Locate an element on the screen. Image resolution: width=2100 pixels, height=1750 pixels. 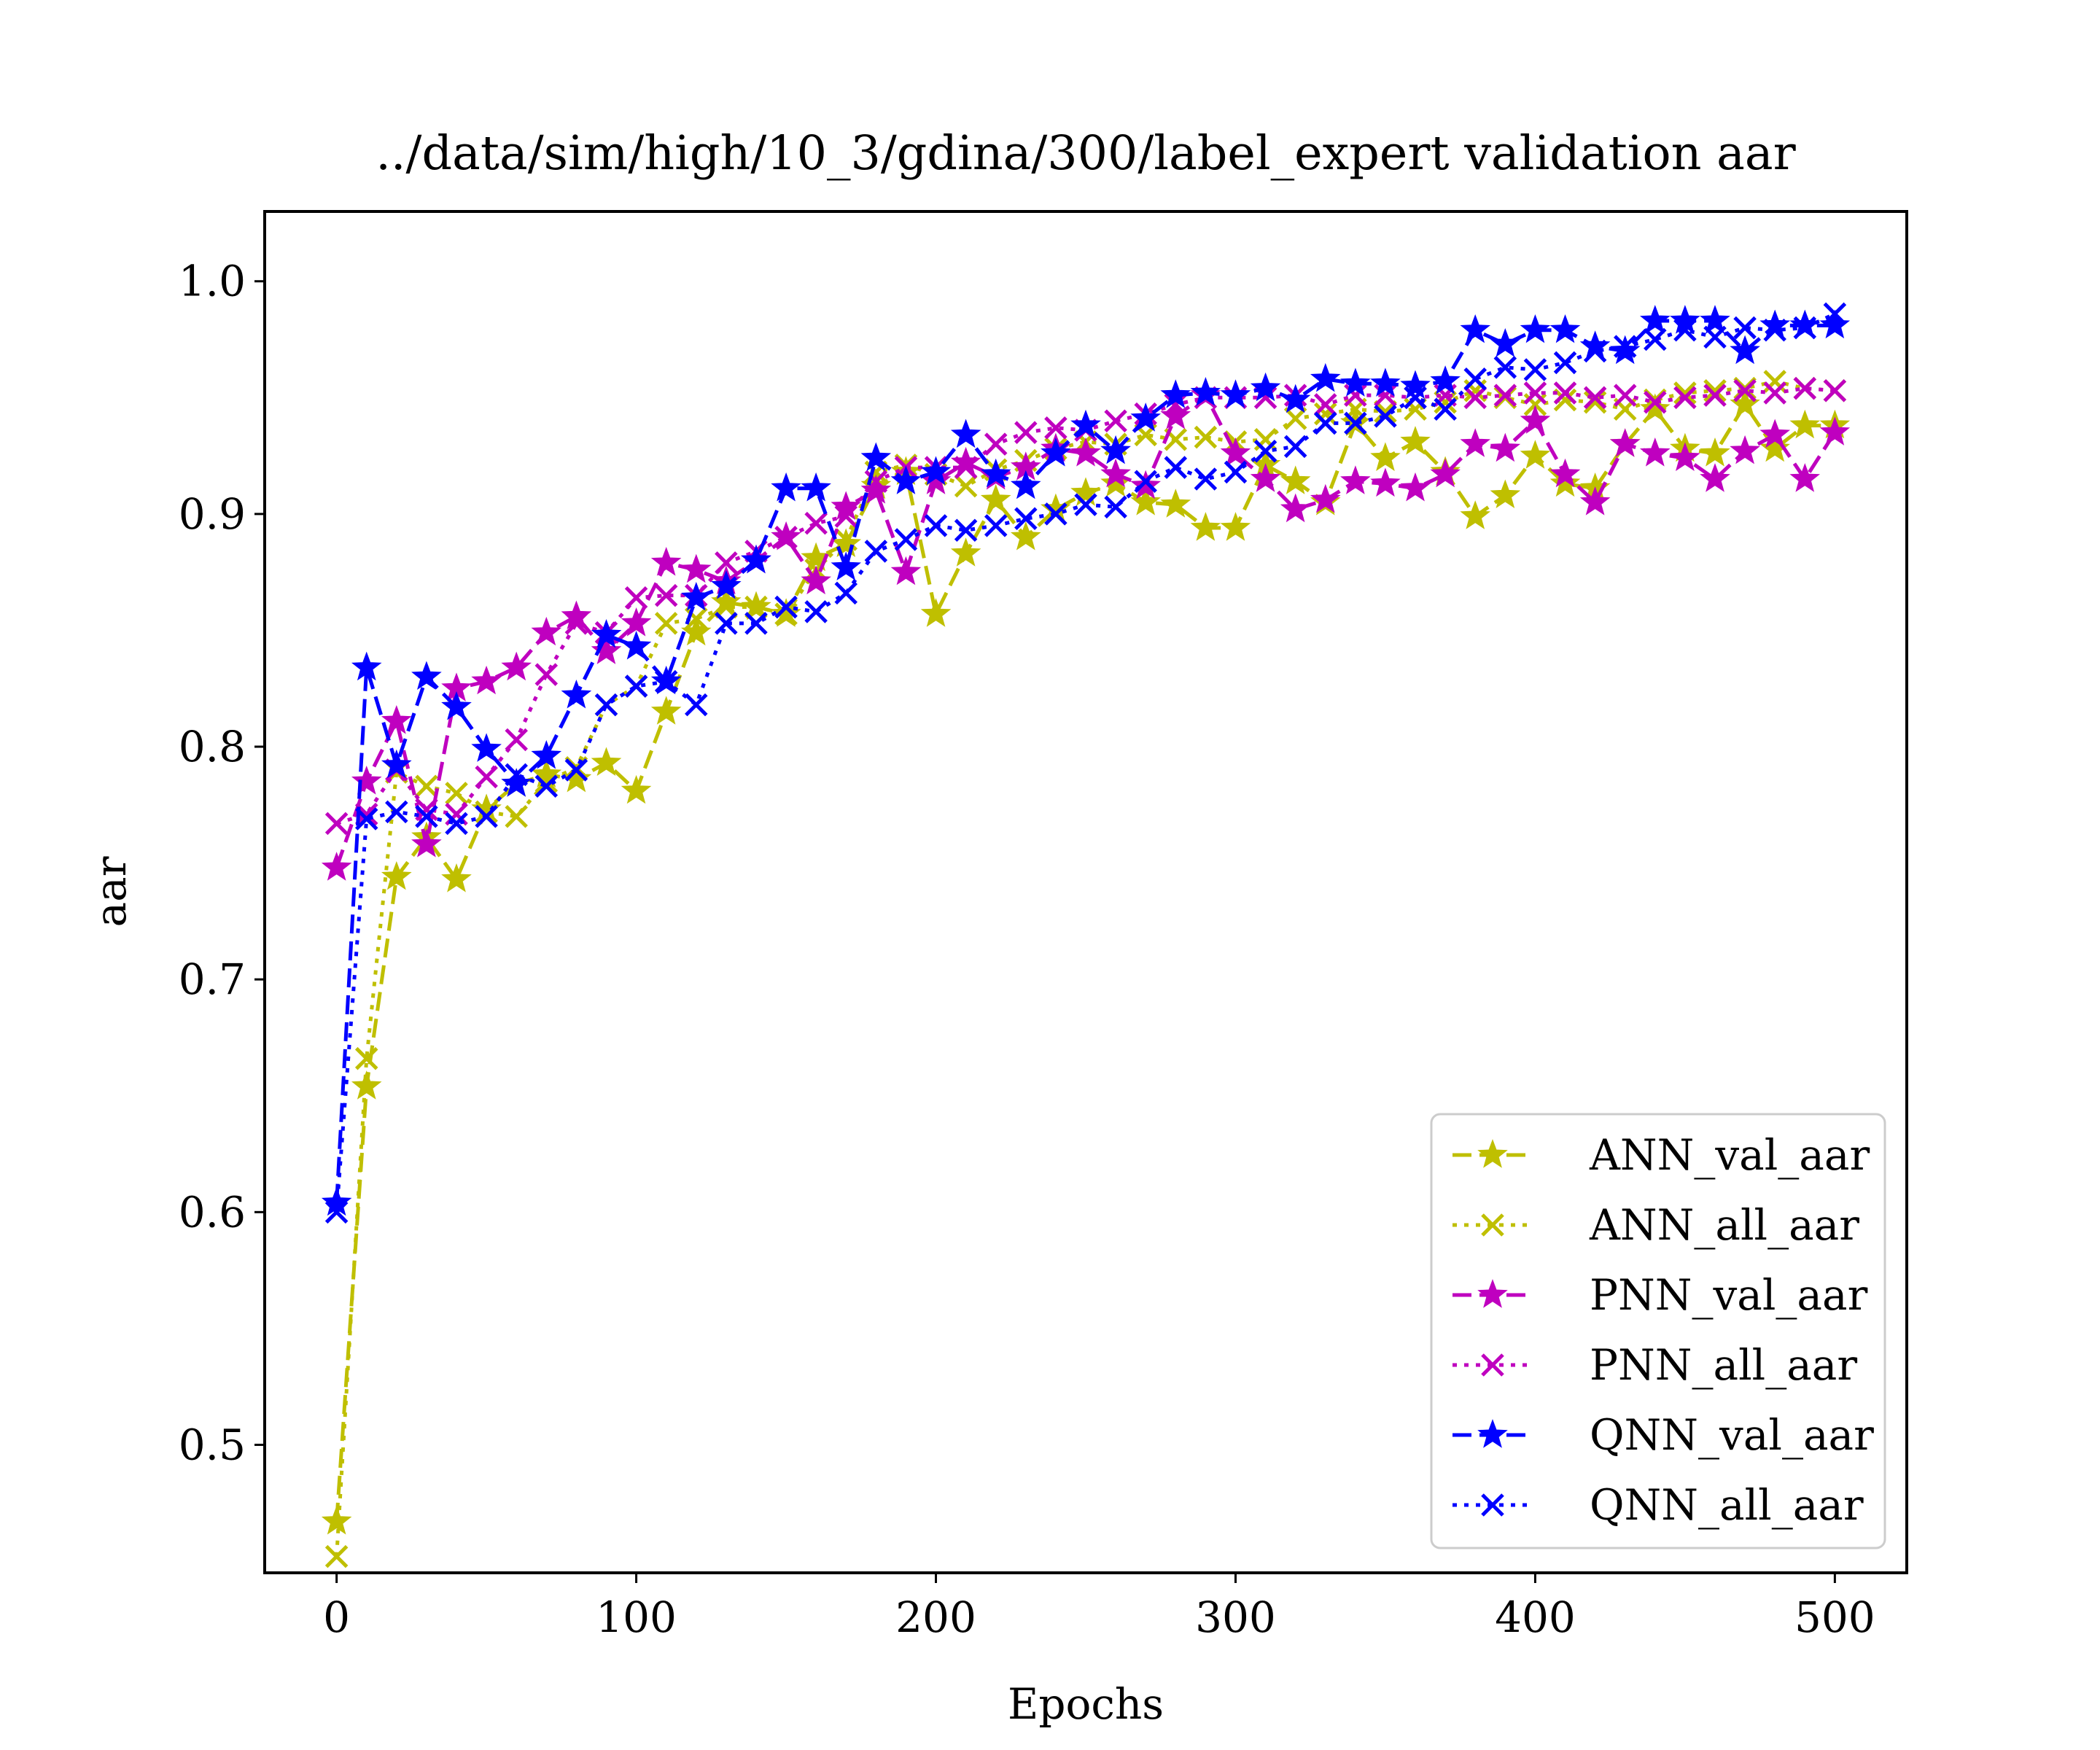
legend-label-QNN_val_aar: QNN_val_aar is located at coordinates (1732, 1435).